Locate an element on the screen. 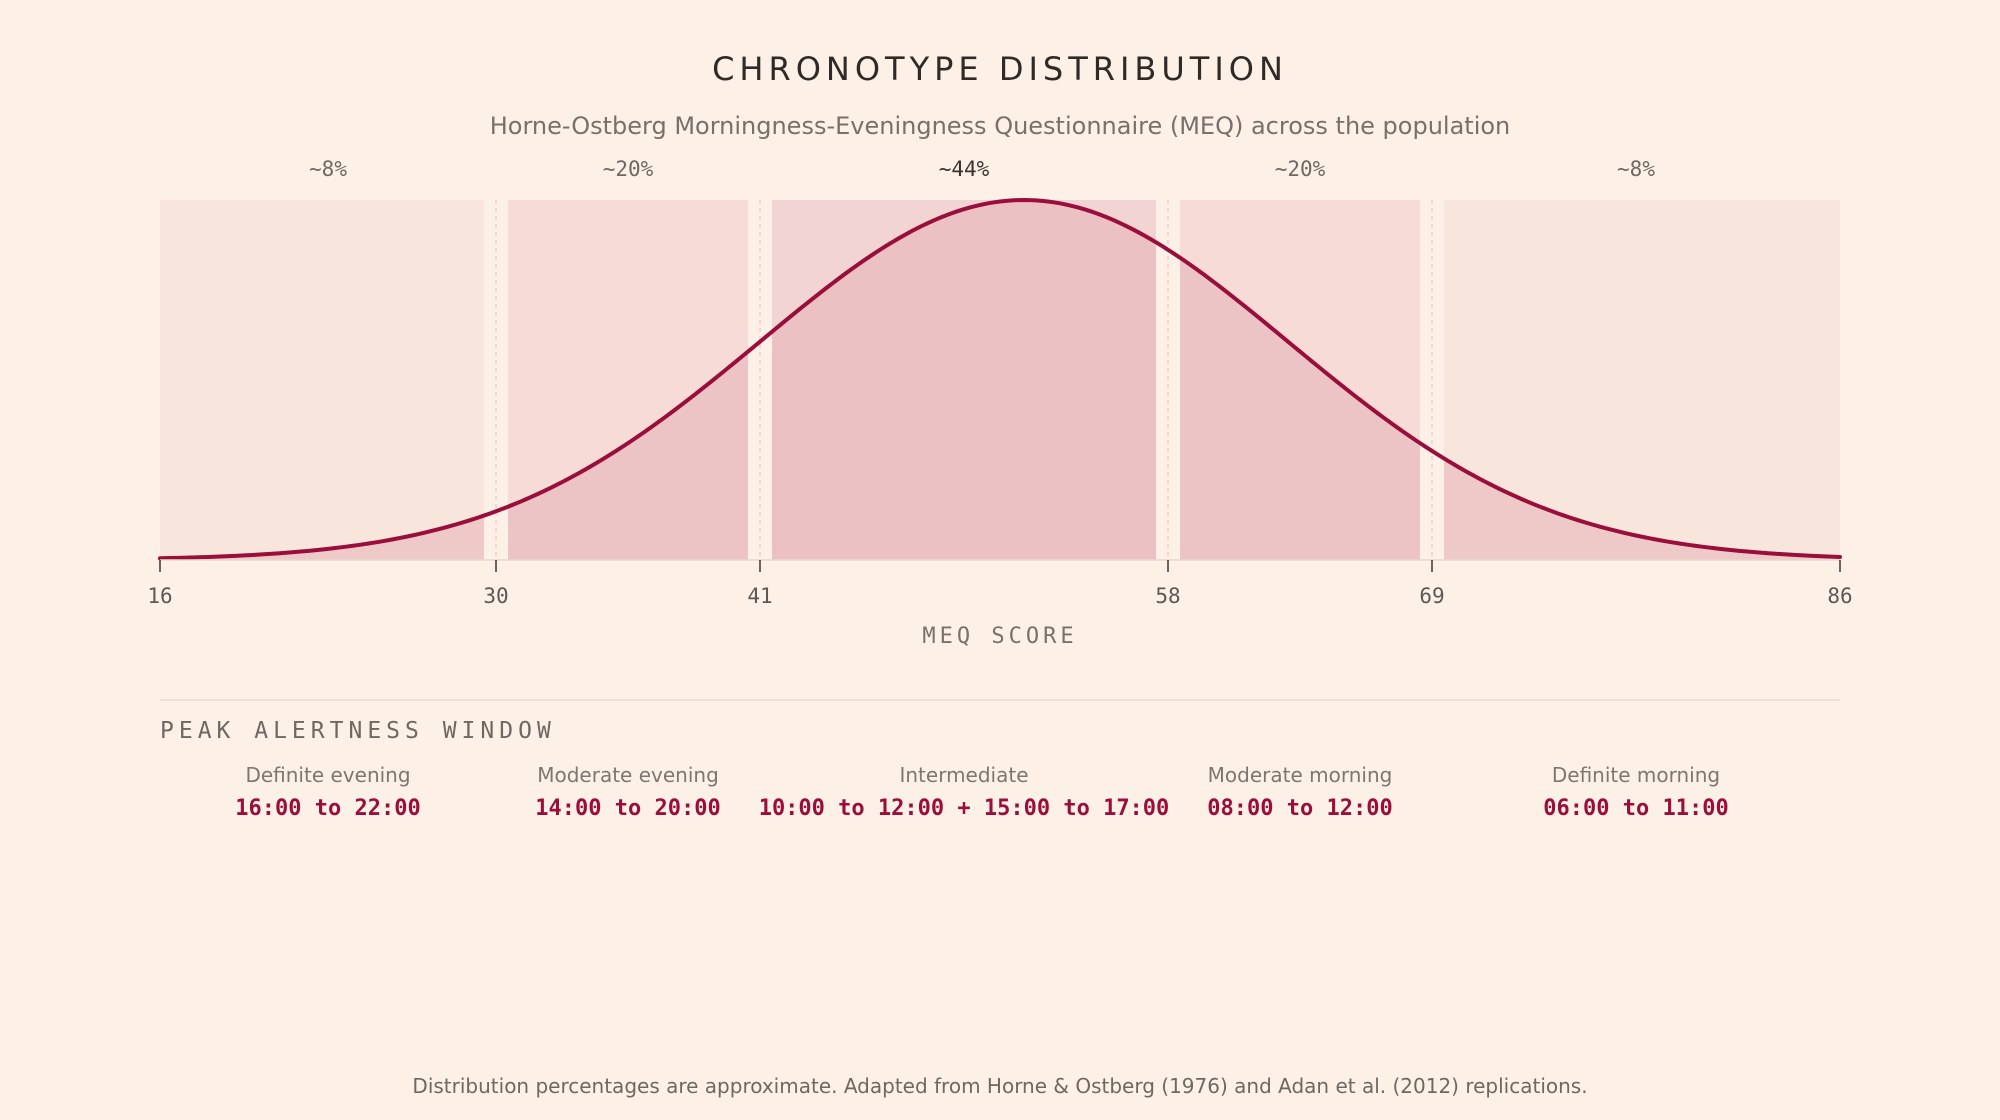 The image size is (2000, 1120). band-share-labels: ~8% ~20% ~44% ~20% ~8% is located at coordinates (982, 169).